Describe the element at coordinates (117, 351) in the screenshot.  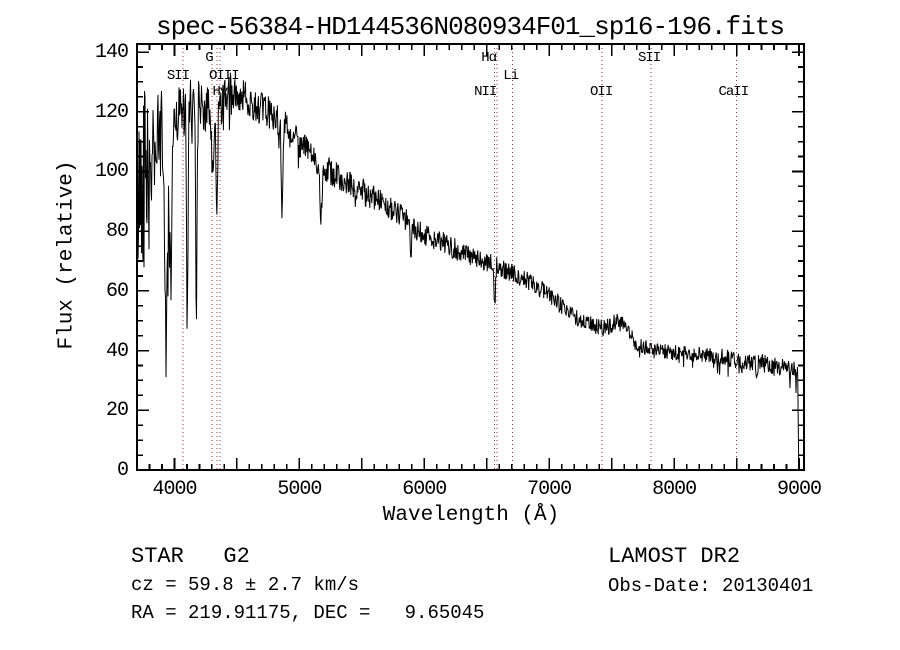
I see `y-tick-label: 40` at that location.